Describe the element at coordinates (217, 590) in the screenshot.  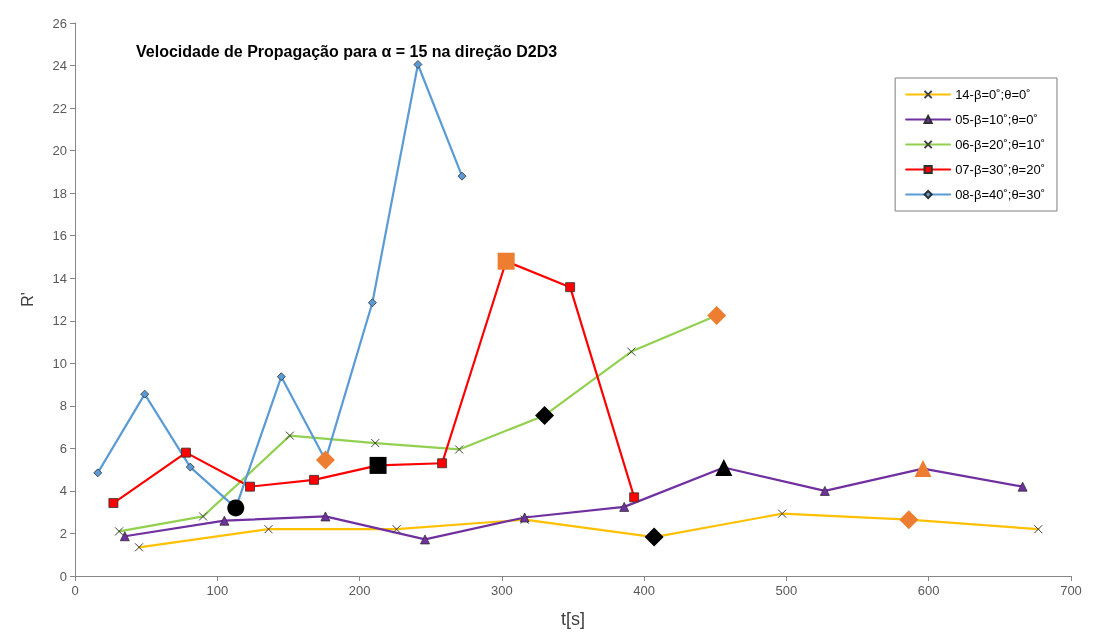
I see `x-tick-label: 100` at that location.